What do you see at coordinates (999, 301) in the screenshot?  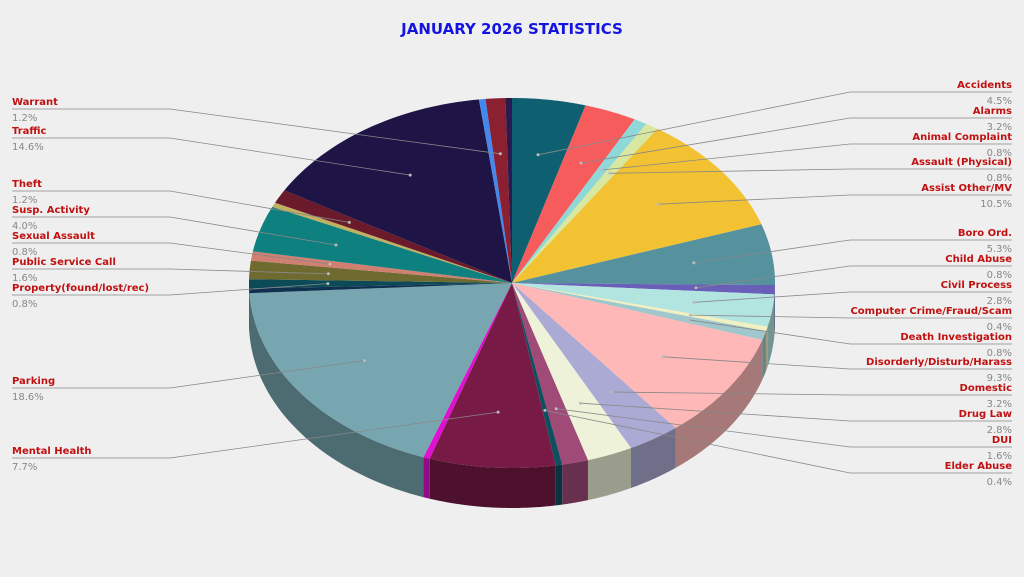 I see `data-label: 2.8%` at bounding box center [999, 301].